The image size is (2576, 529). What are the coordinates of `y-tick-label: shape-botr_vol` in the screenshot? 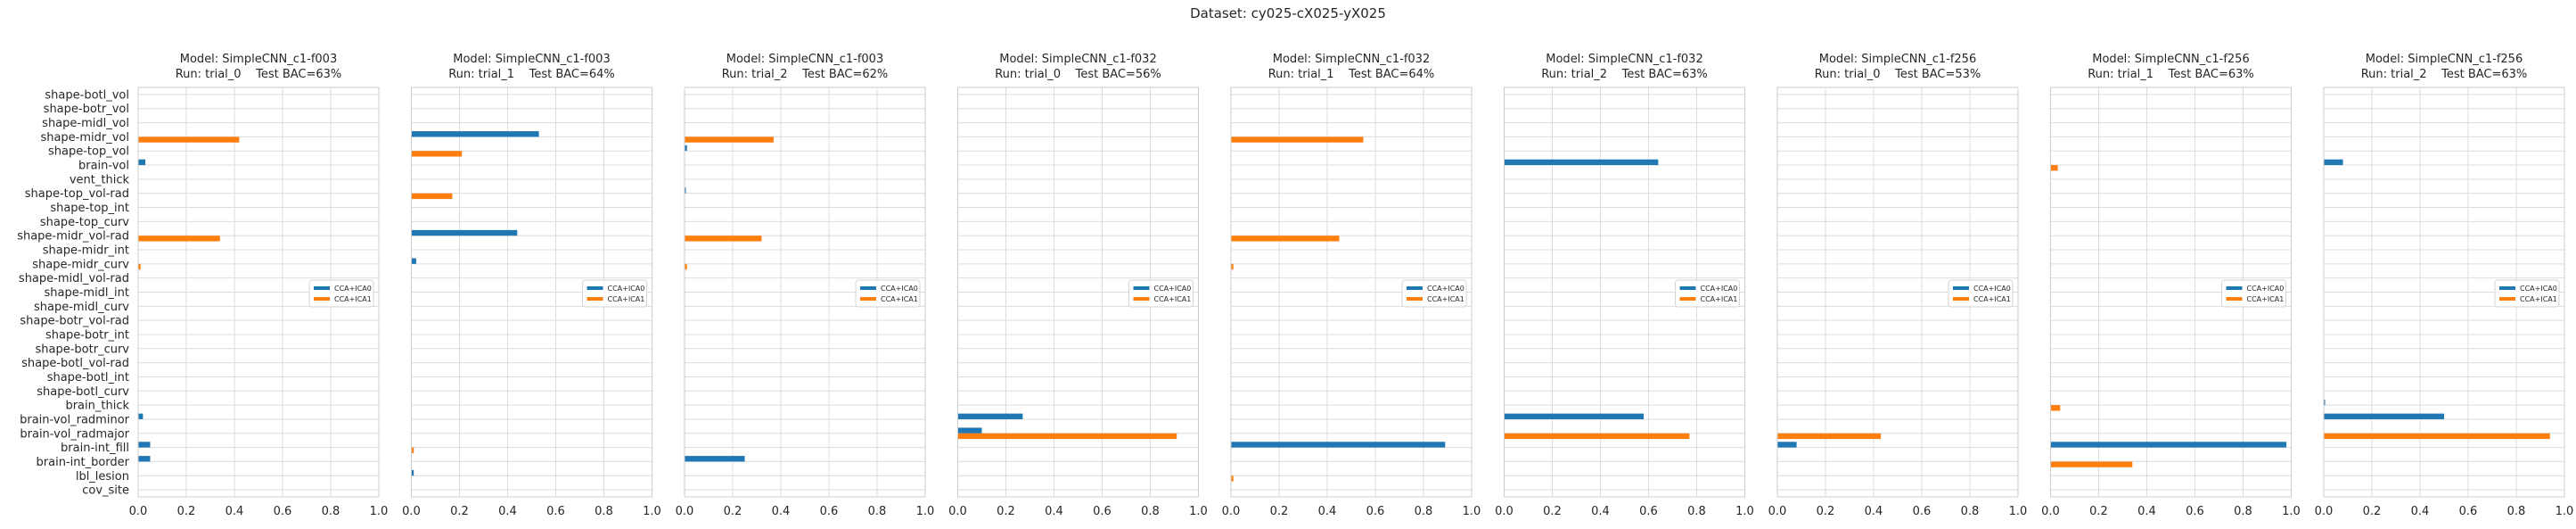 It's located at (87, 109).